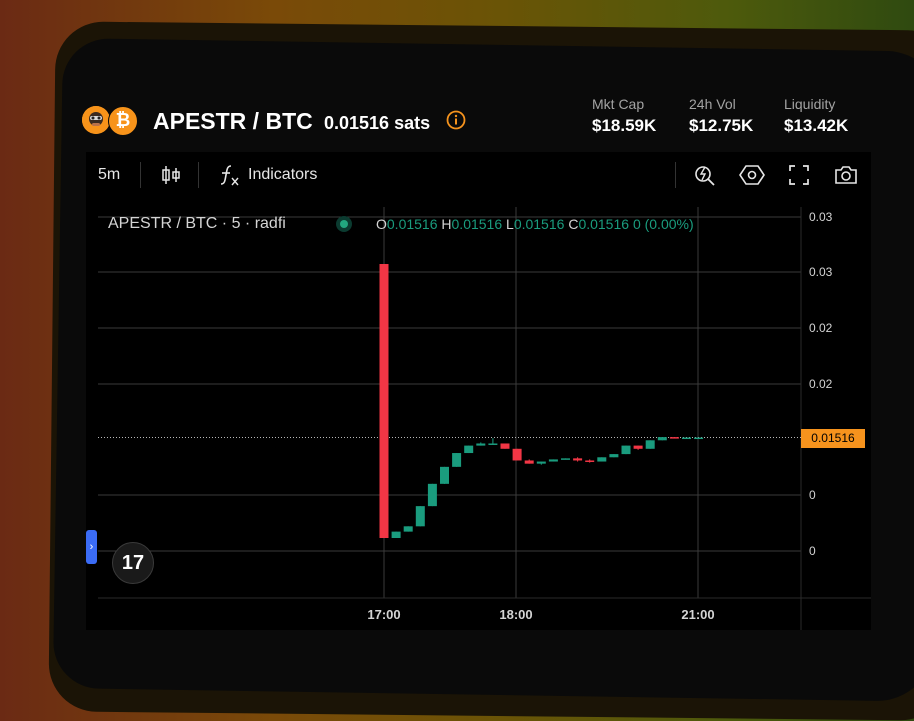 This screenshot has width=914, height=721. Describe the element at coordinates (283, 174) in the screenshot. I see `indicators-button: Indicators` at that location.